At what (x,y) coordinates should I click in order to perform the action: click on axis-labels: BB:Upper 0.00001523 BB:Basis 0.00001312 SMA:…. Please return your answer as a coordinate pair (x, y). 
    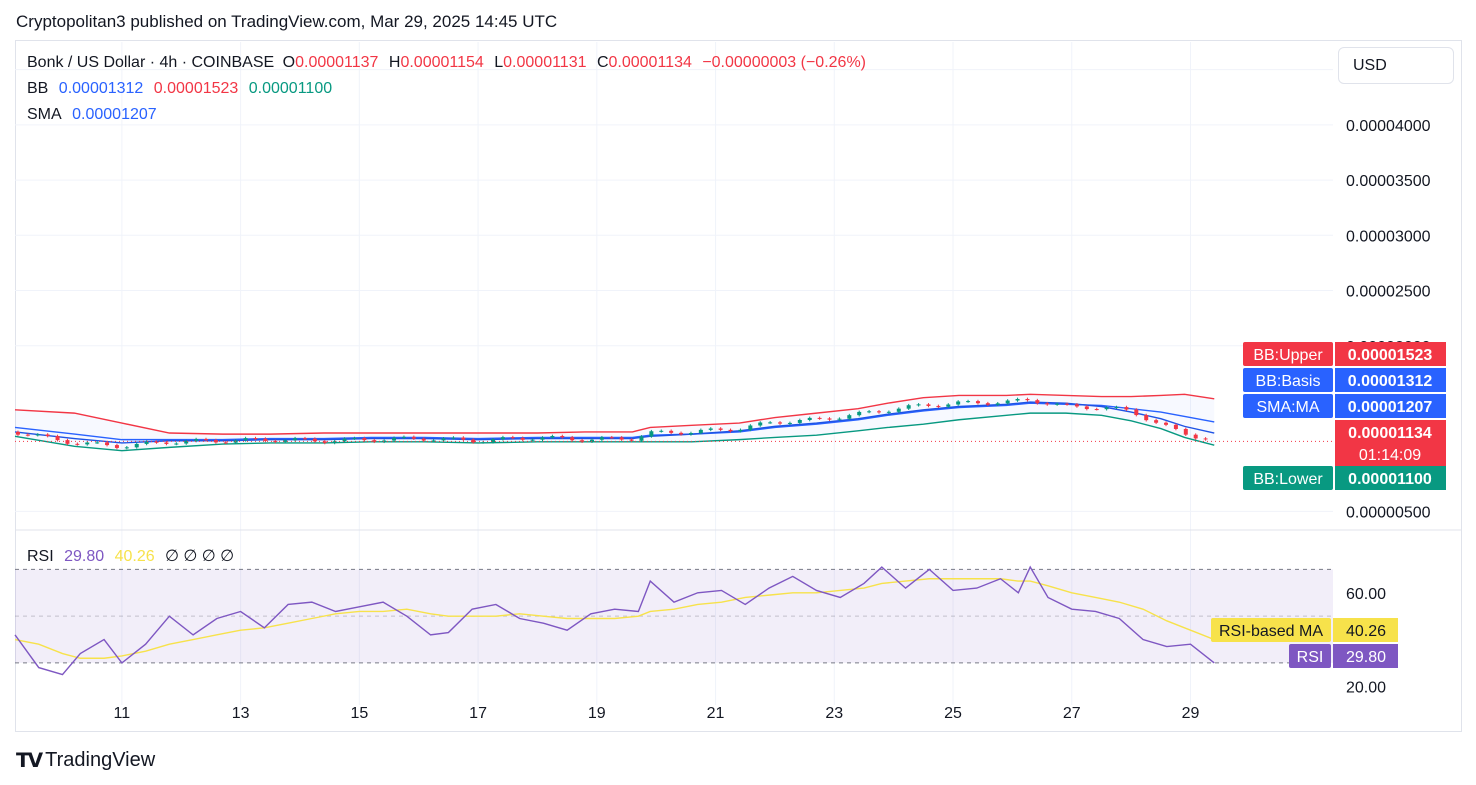
    Looking at the image, I should click on (1328, 505).